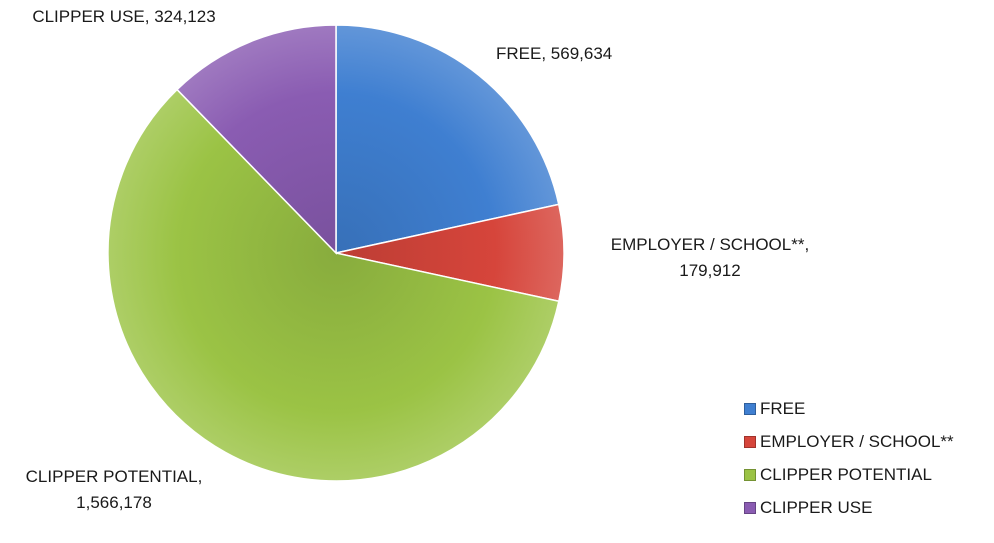 The image size is (994, 543). Describe the element at coordinates (783, 408) in the screenshot. I see `legend-label-free: FREE` at that location.